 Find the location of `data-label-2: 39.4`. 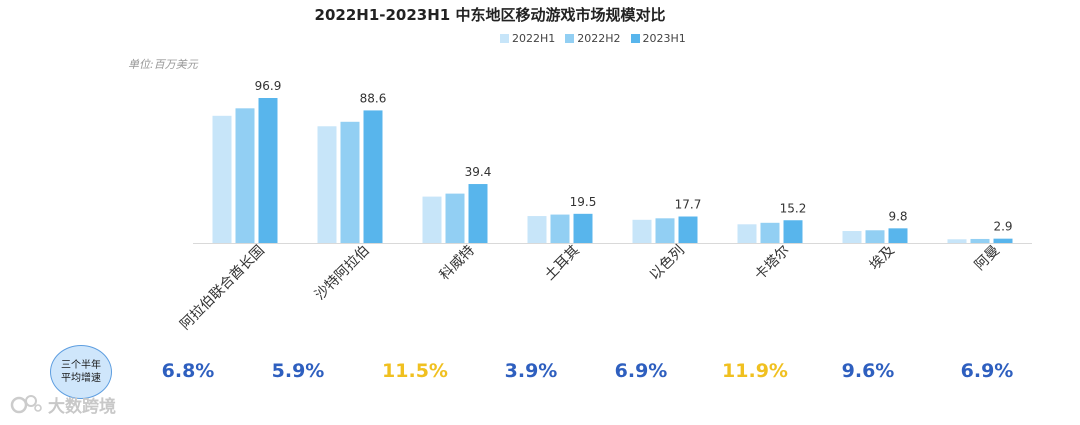

data-label-2: 39.4 is located at coordinates (478, 172).